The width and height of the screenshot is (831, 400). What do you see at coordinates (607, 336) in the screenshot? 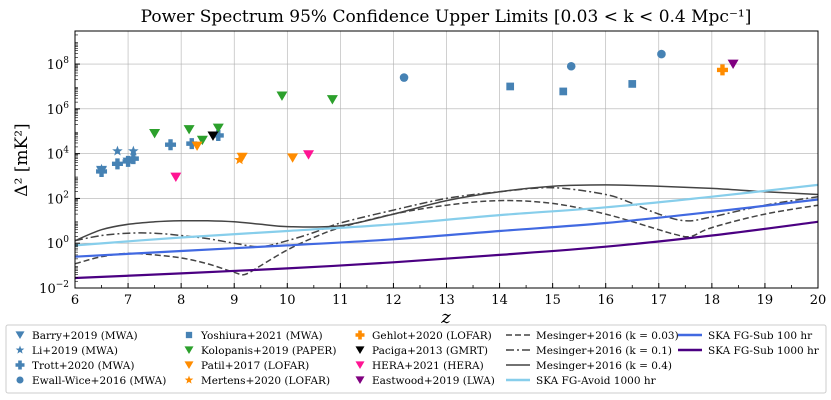
I see `legend-label: Mesinger+2016 (k = 0.03)` at bounding box center [607, 336].